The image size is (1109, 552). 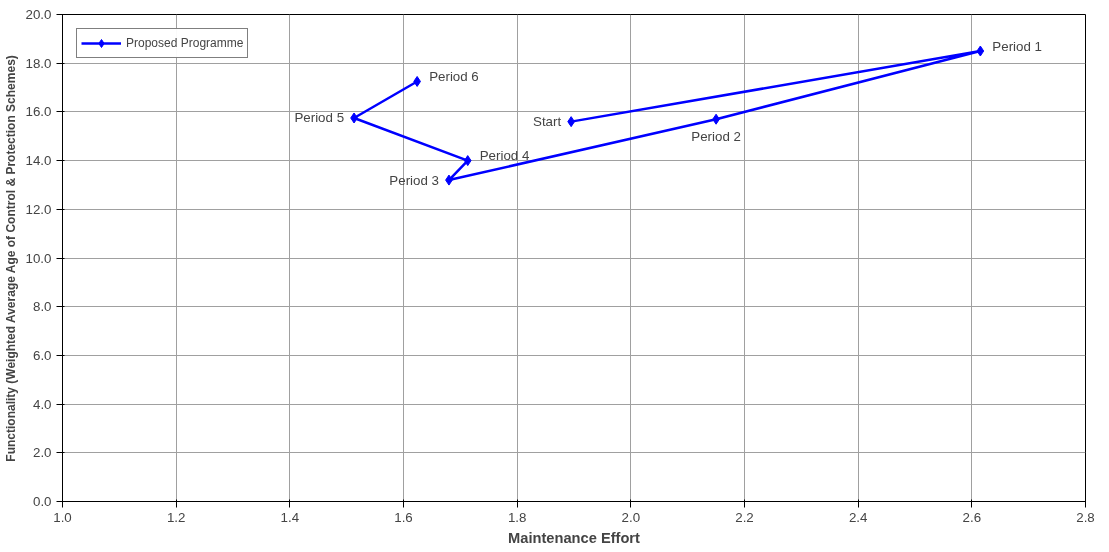 I want to click on y-tick-label: 16.0, so click(x=38, y=112).